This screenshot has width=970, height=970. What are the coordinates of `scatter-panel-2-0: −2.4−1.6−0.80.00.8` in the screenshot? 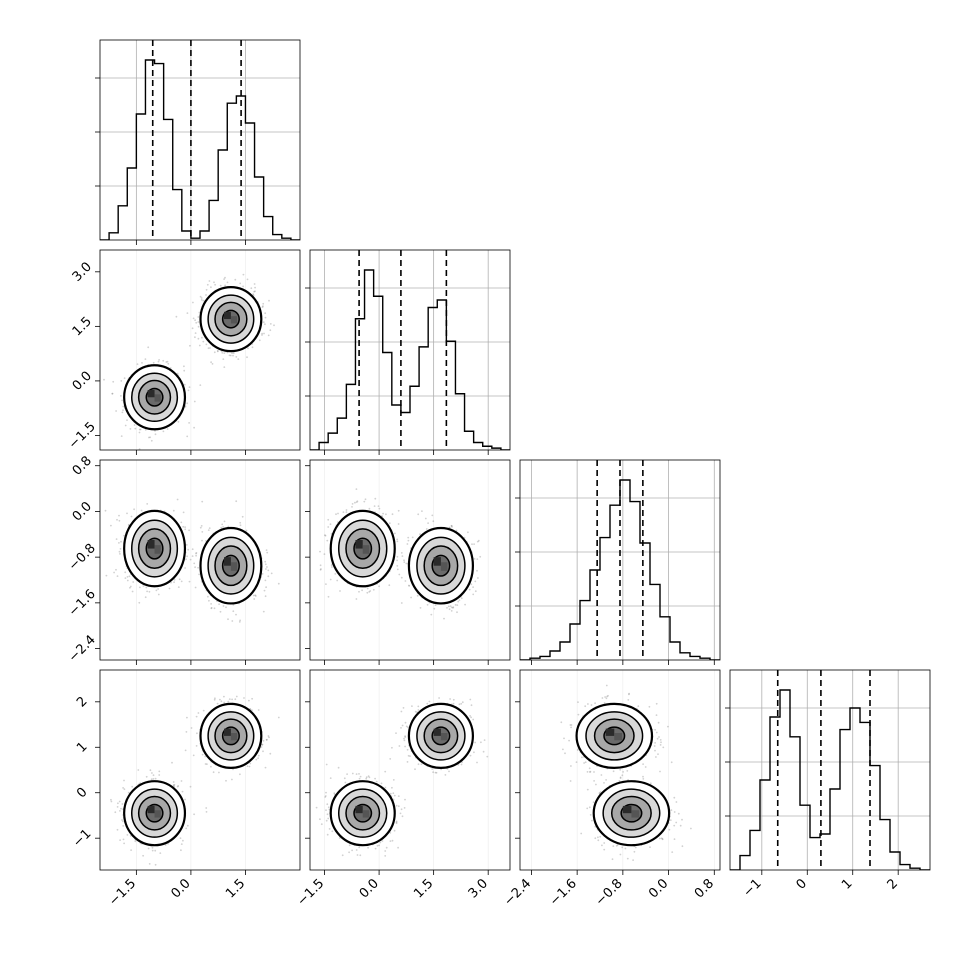 It's located at (183, 559).